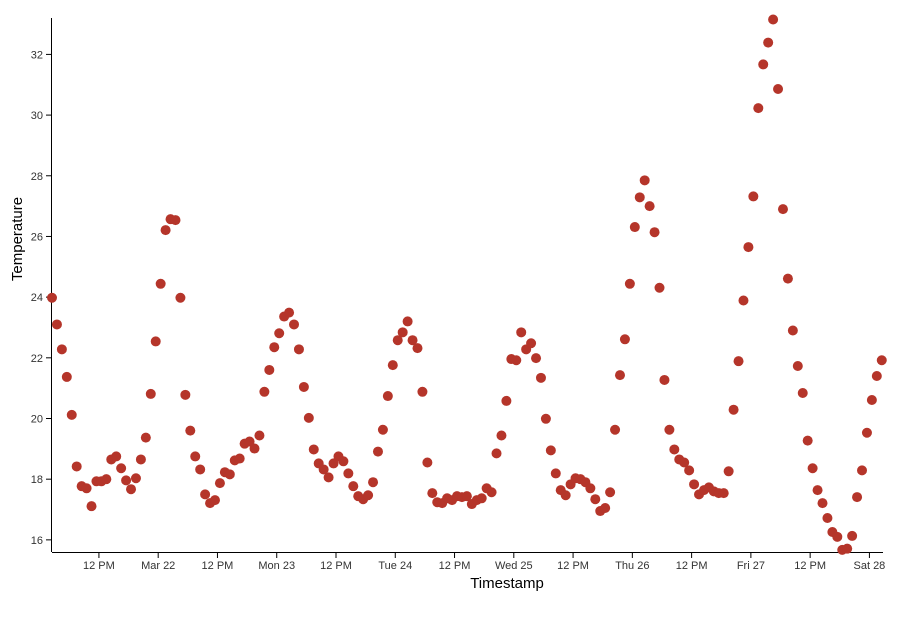  Describe the element at coordinates (37, 177) in the screenshot. I see `y-tick-label: 28` at that location.